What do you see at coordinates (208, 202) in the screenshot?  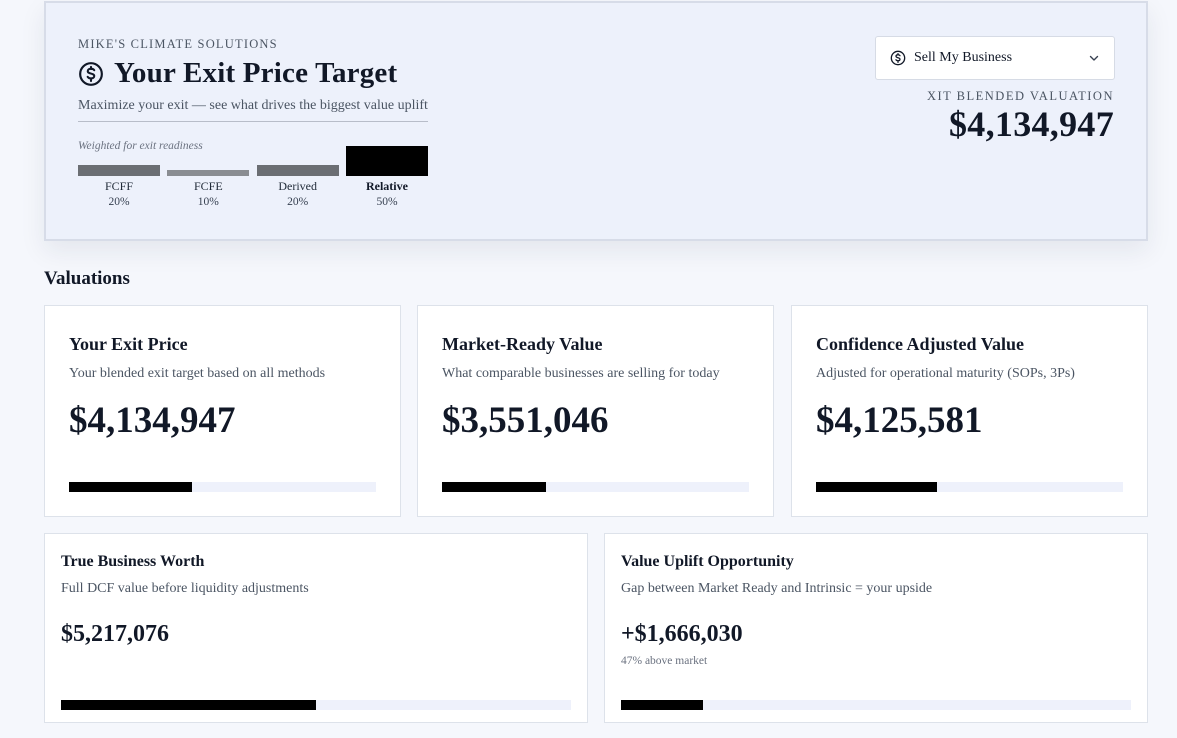 I see `weight-percent: 10%` at bounding box center [208, 202].